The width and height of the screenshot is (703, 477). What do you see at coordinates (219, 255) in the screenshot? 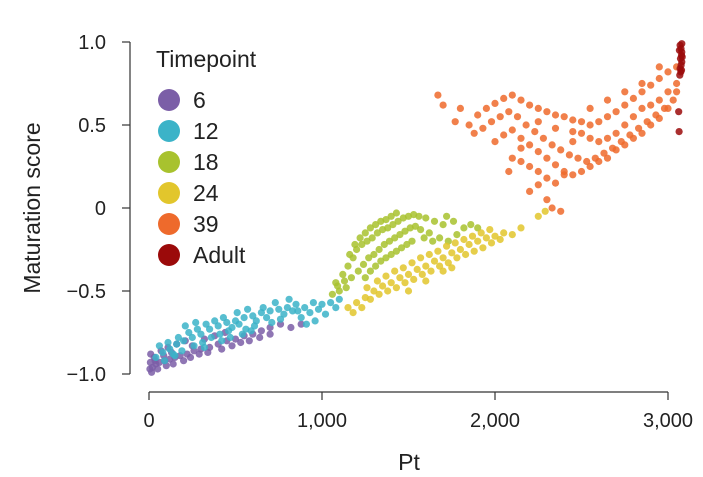
I see `legend-label-adult: Adult` at bounding box center [219, 255].